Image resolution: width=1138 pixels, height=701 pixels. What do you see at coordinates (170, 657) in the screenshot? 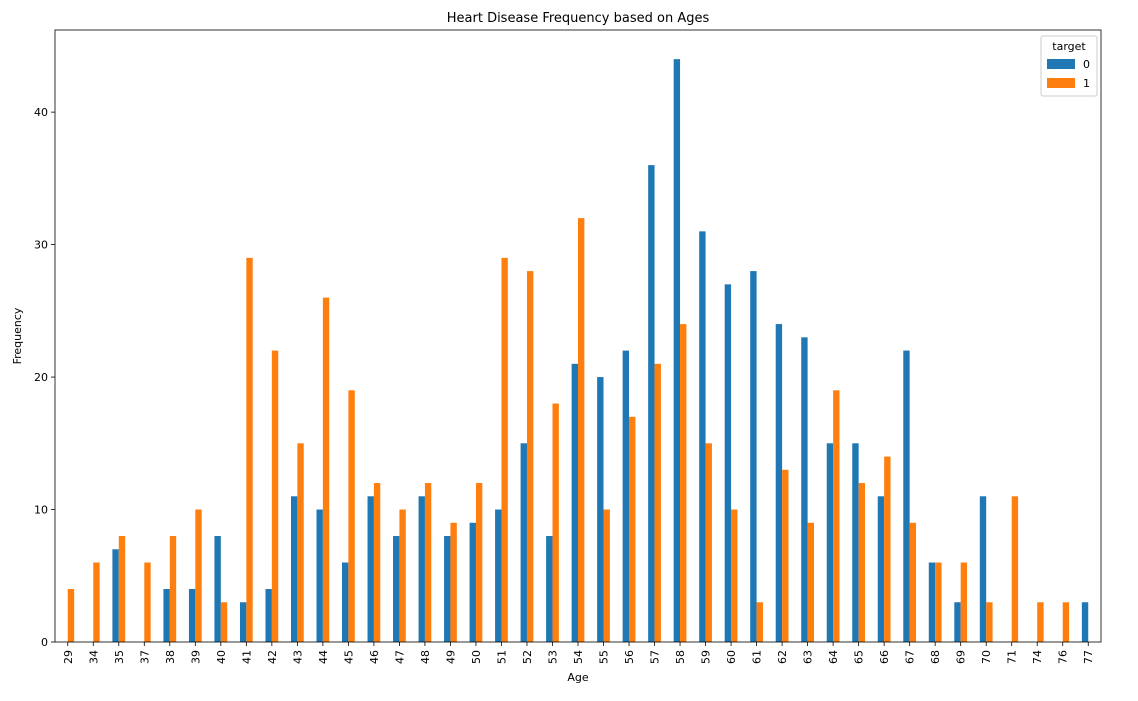
I see `x-tick-label: 38` at bounding box center [170, 657].